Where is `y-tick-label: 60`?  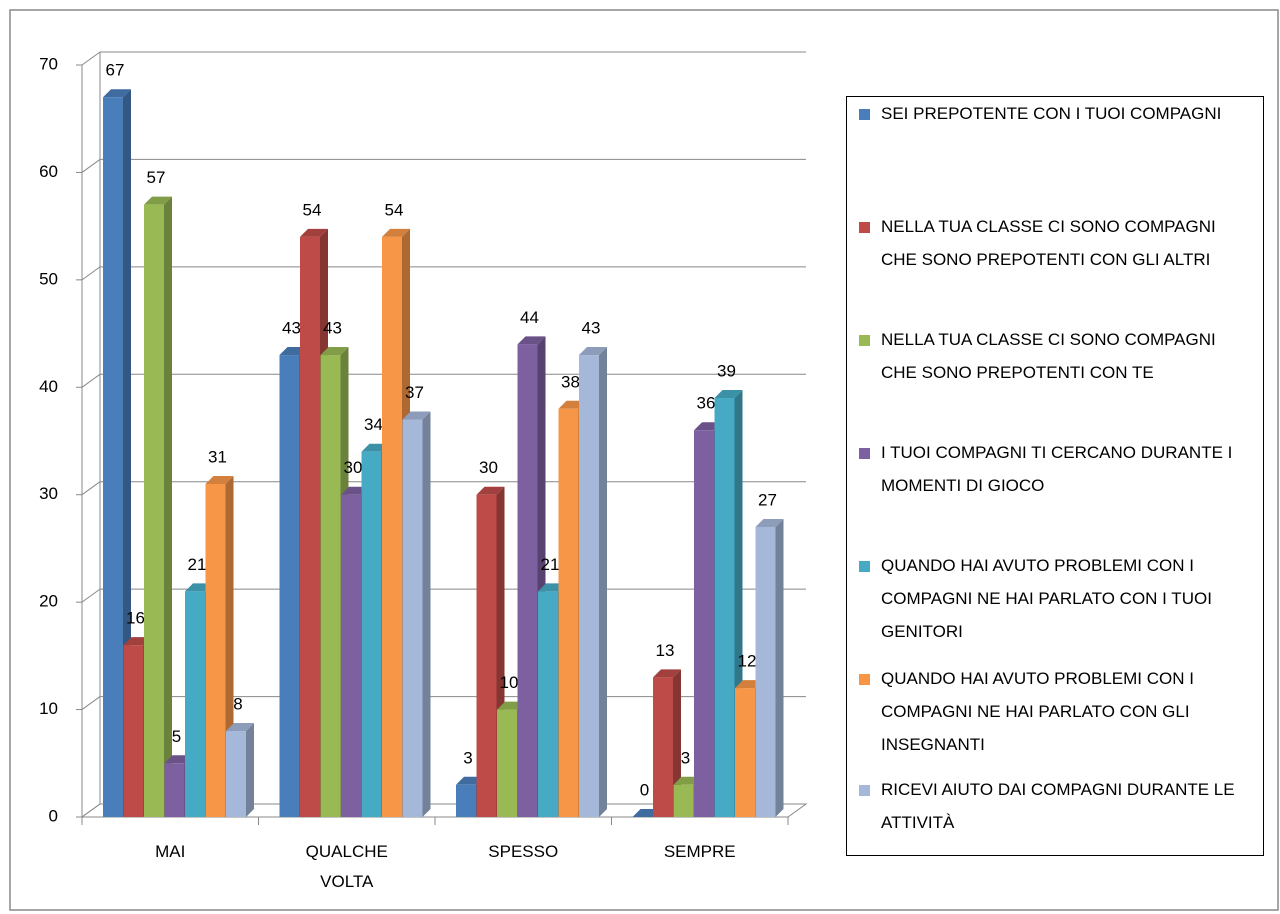
y-tick-label: 60 is located at coordinates (48, 171).